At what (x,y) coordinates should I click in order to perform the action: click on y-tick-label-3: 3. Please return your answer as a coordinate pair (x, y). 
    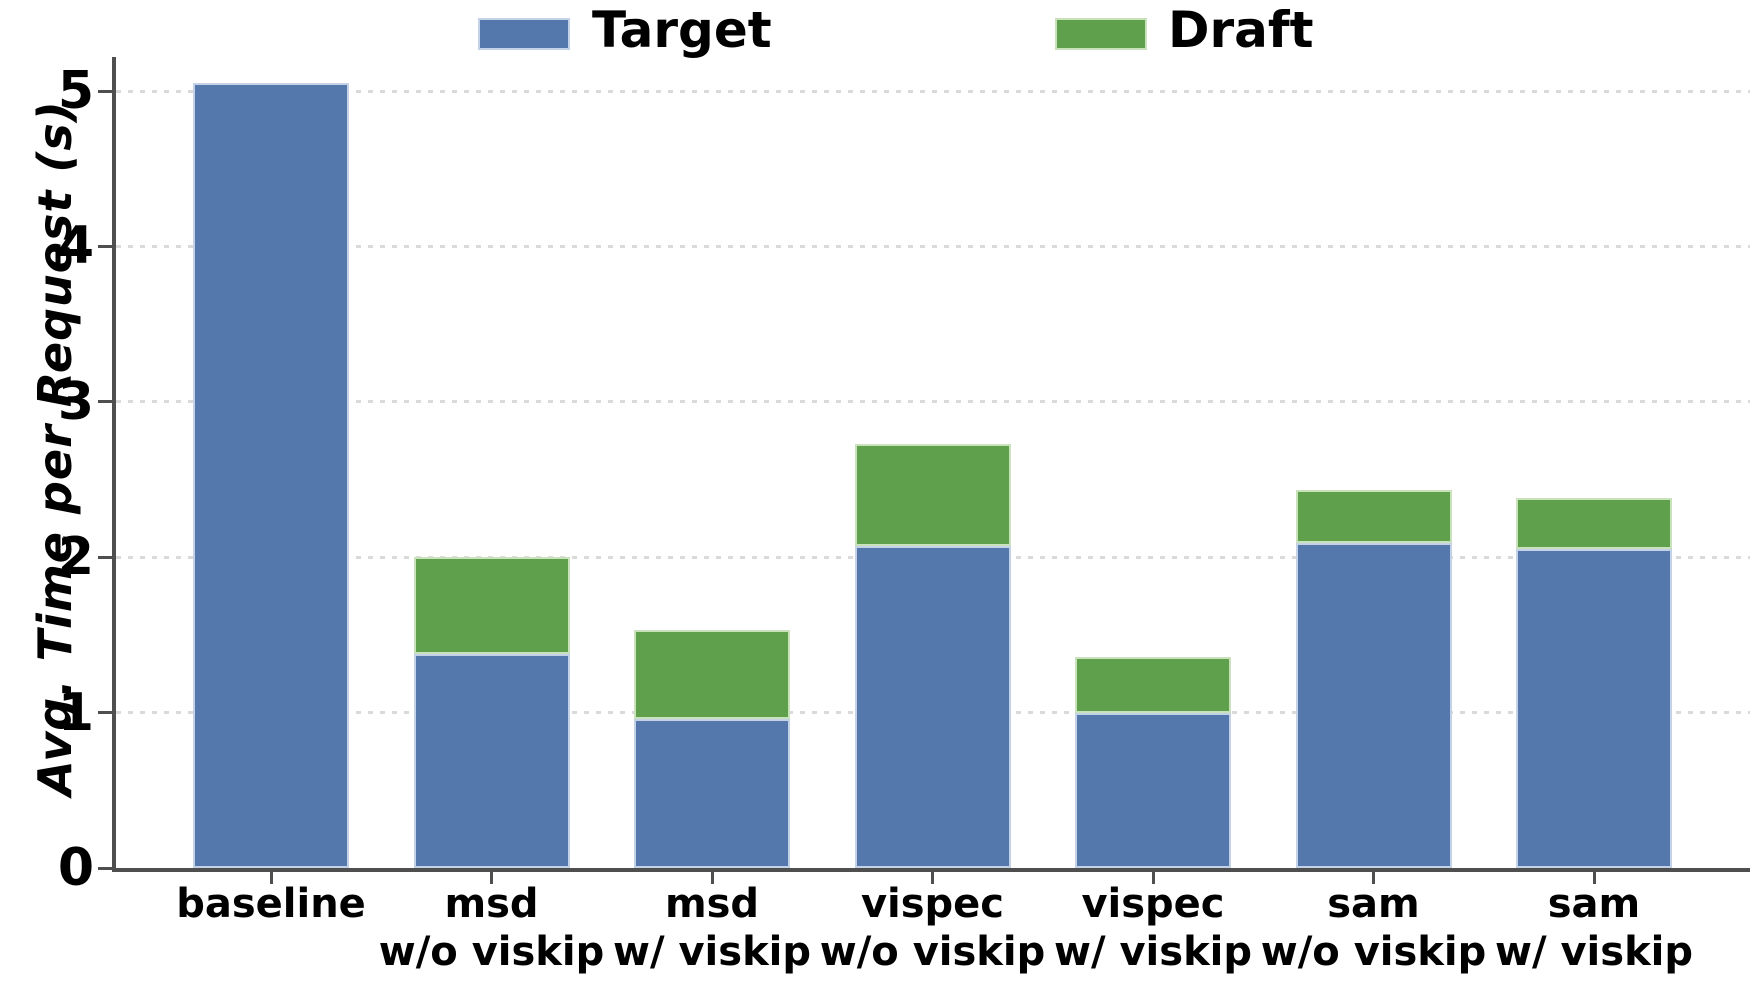
    Looking at the image, I should click on (75, 401).